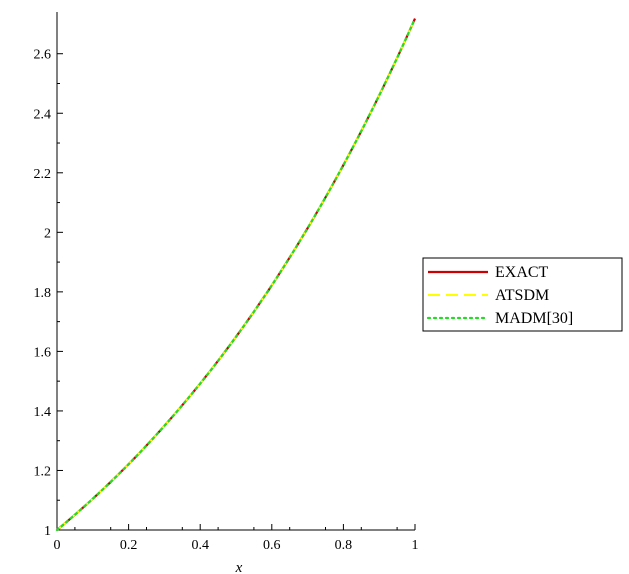 Image resolution: width=629 pixels, height=574 pixels. What do you see at coordinates (522, 272) in the screenshot?
I see `legend-label: EXACT` at bounding box center [522, 272].